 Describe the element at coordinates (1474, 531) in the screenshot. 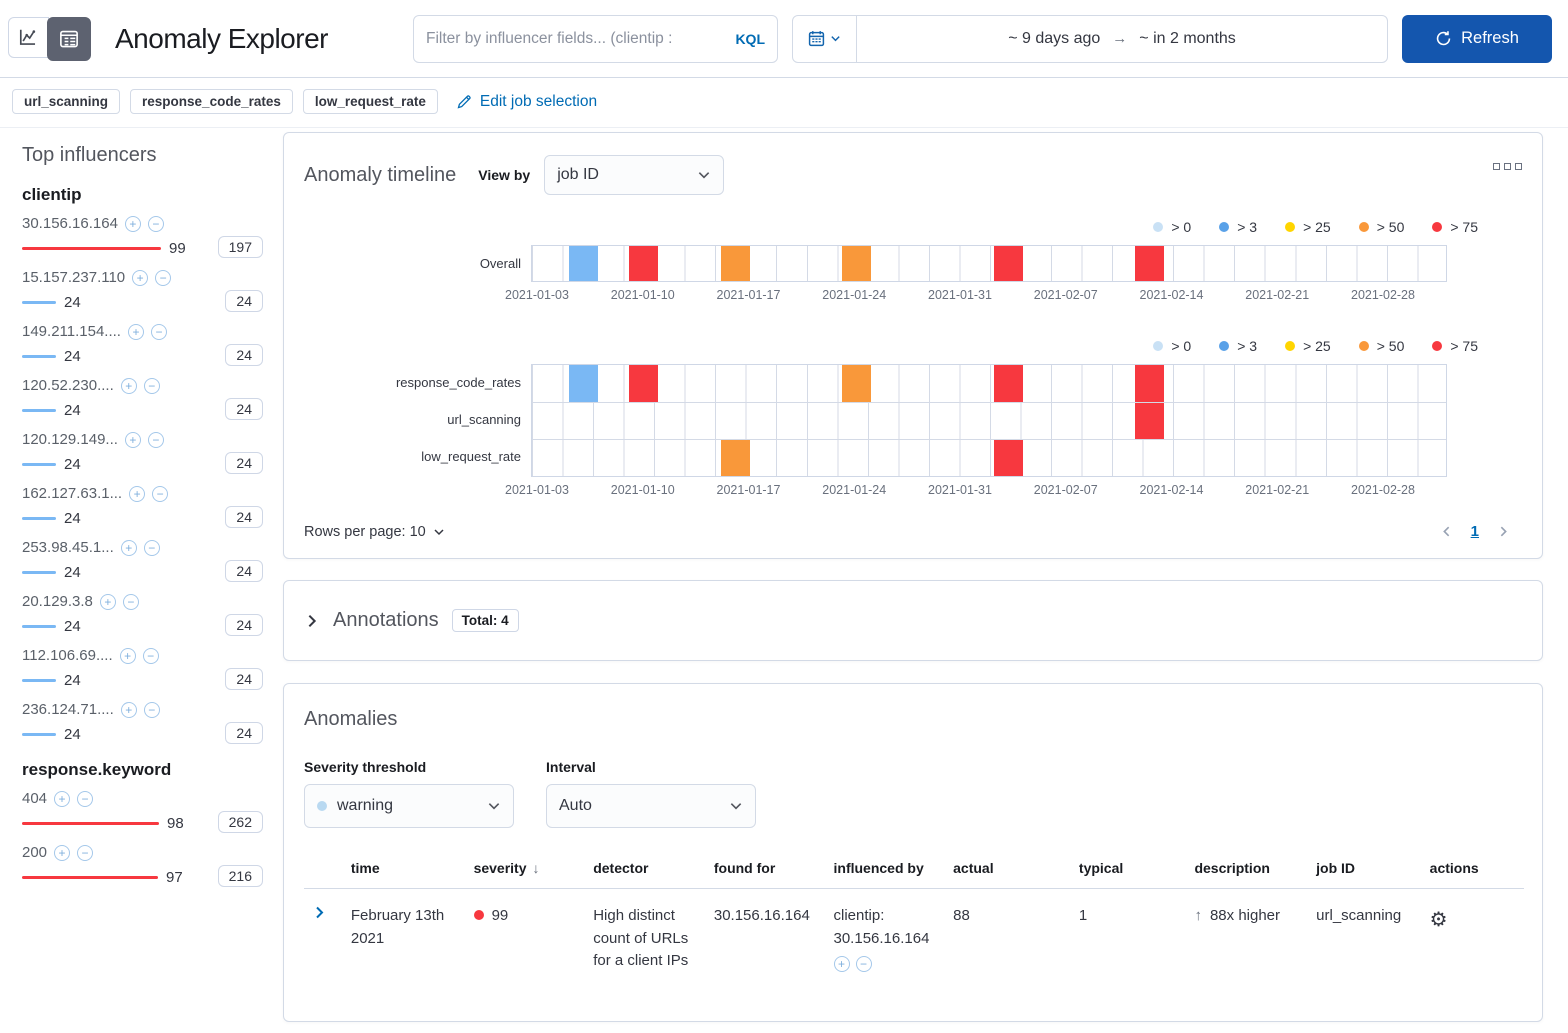

I see `page-number: 1` at that location.